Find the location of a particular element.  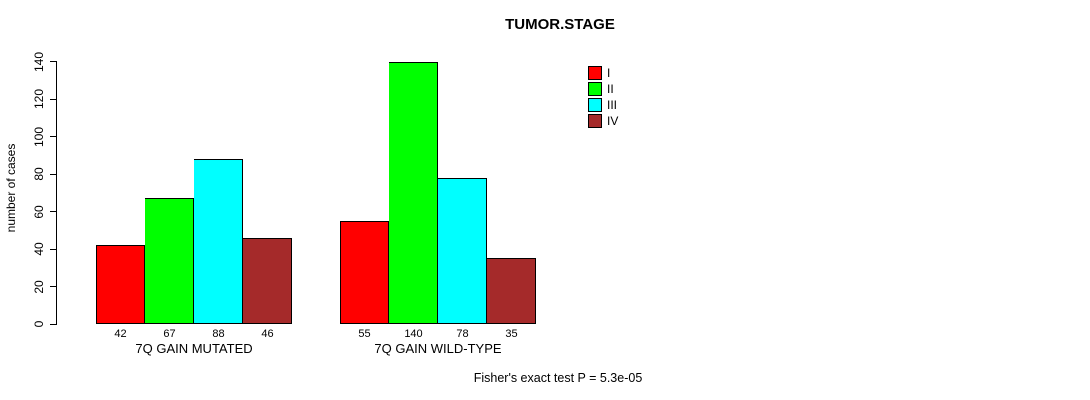

bar-stage-iii-group1 is located at coordinates (218, 241).